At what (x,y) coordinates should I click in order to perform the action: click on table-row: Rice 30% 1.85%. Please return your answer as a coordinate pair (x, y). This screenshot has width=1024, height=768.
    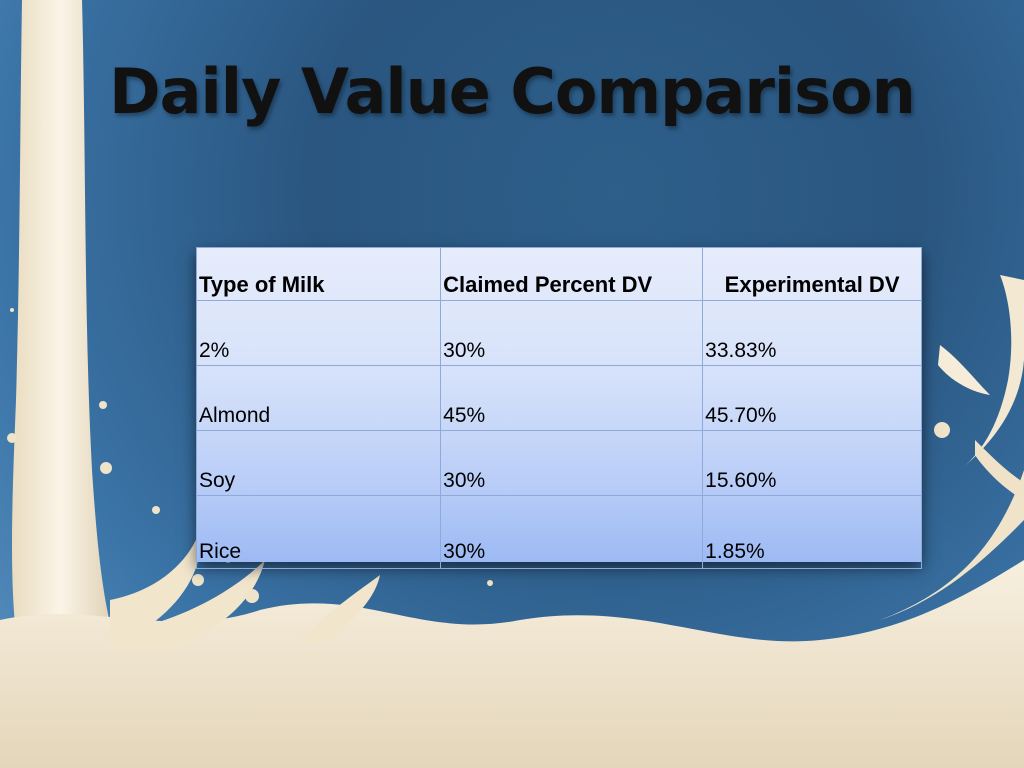
    Looking at the image, I should click on (558, 532).